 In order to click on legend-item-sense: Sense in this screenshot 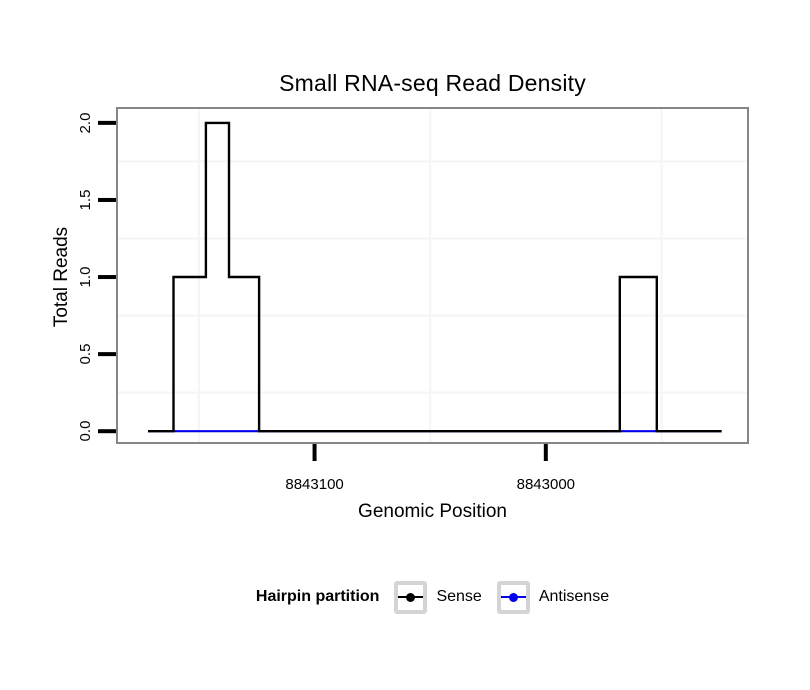, I will do `click(438, 597)`.